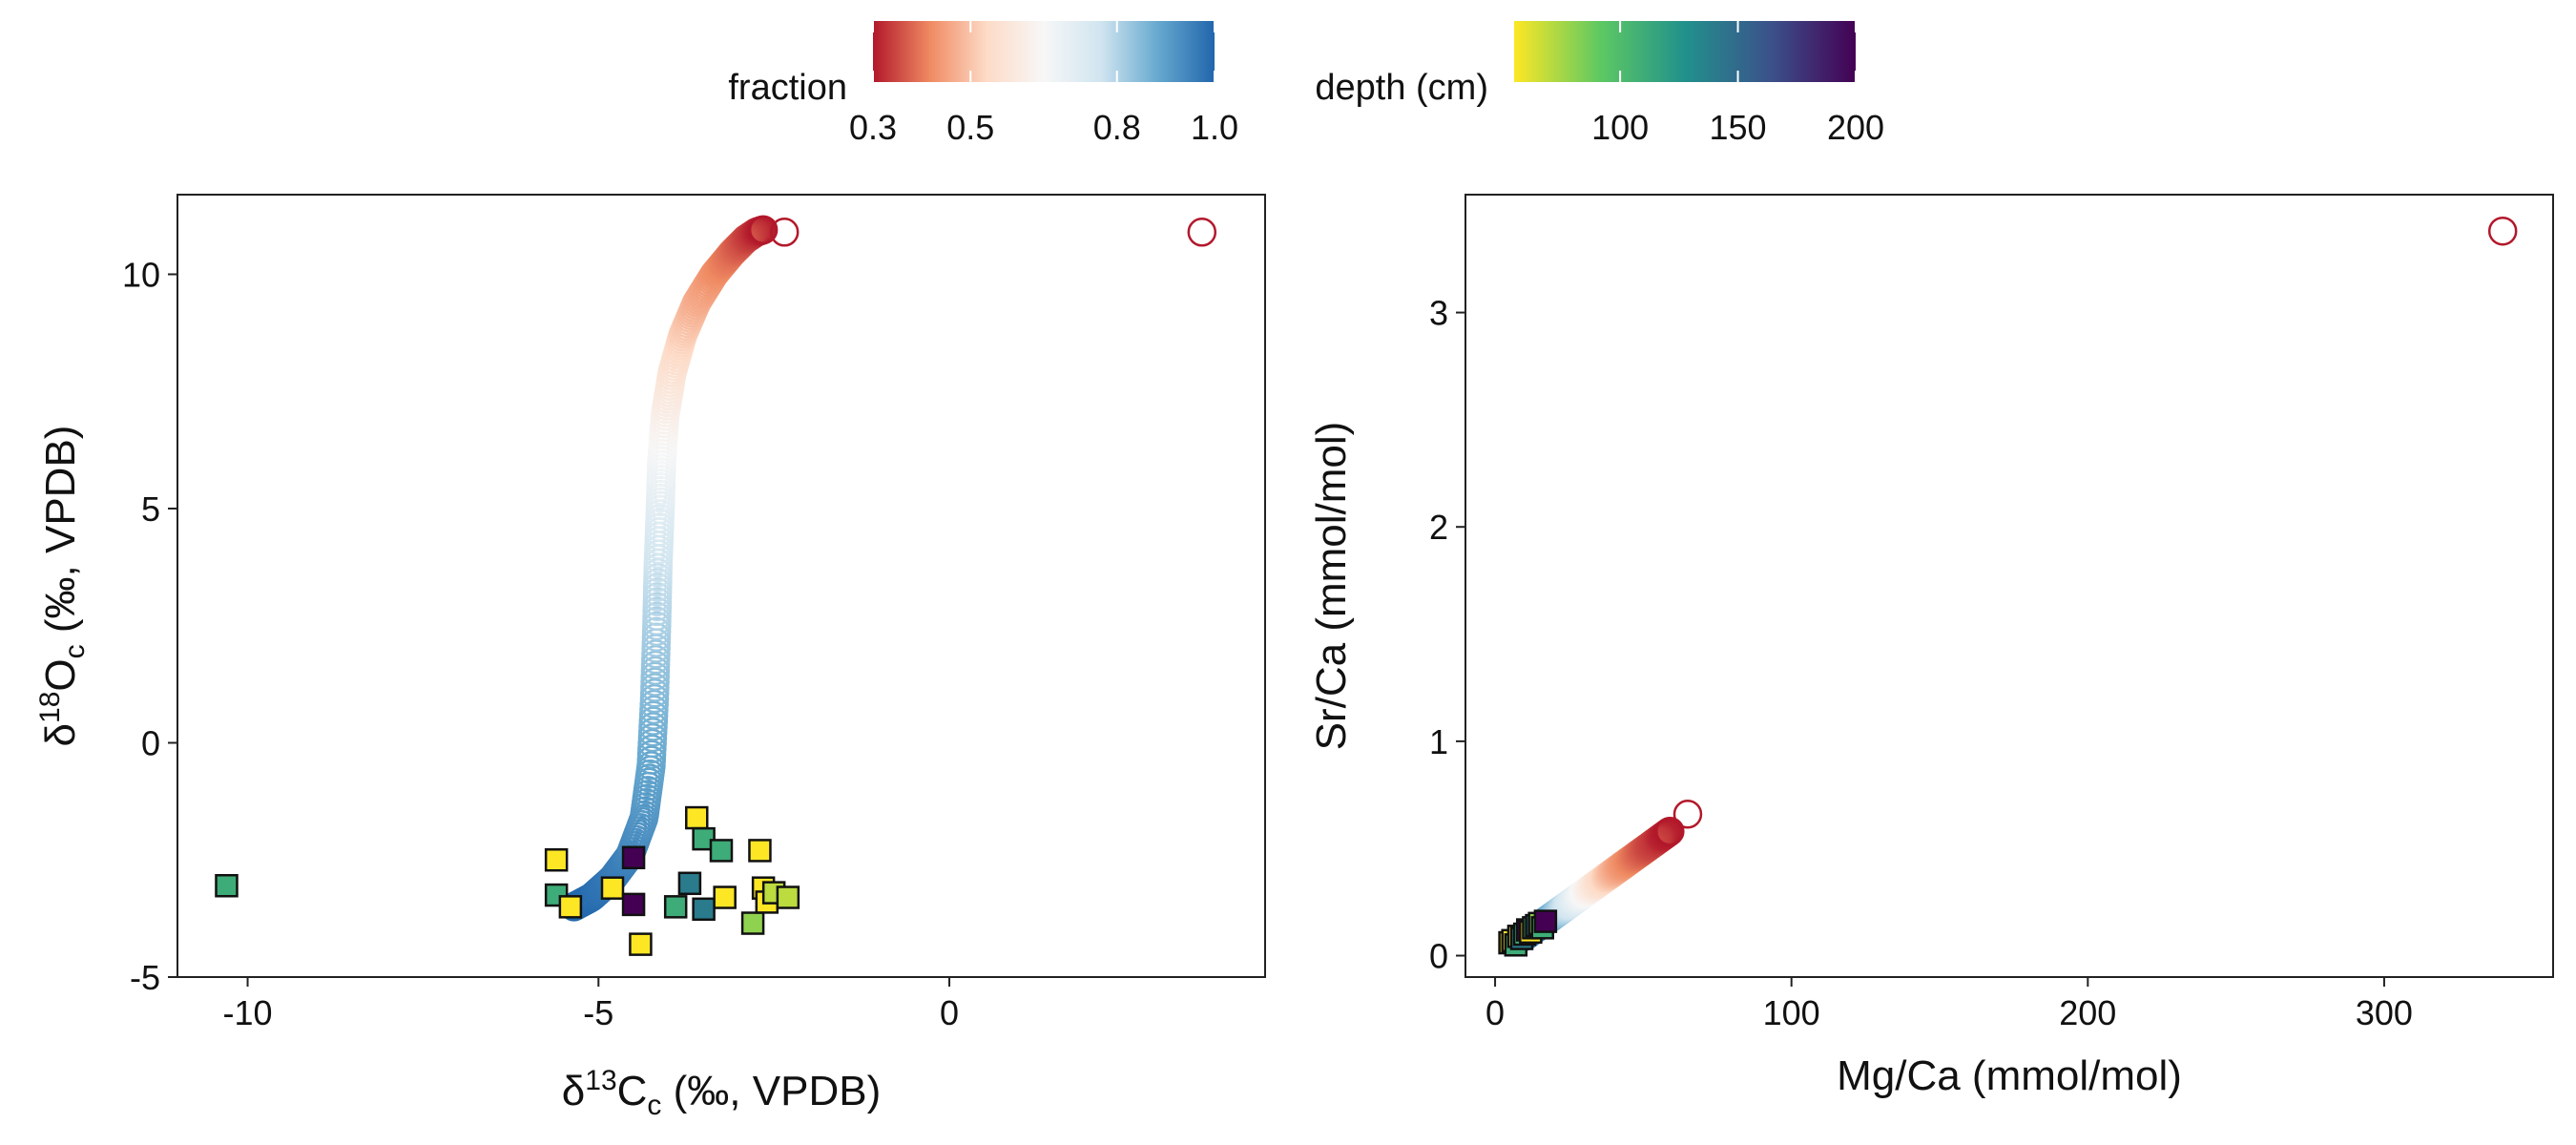  Describe the element at coordinates (1685, 51) in the screenshot. I see `legend-depth-colorbar` at that location.